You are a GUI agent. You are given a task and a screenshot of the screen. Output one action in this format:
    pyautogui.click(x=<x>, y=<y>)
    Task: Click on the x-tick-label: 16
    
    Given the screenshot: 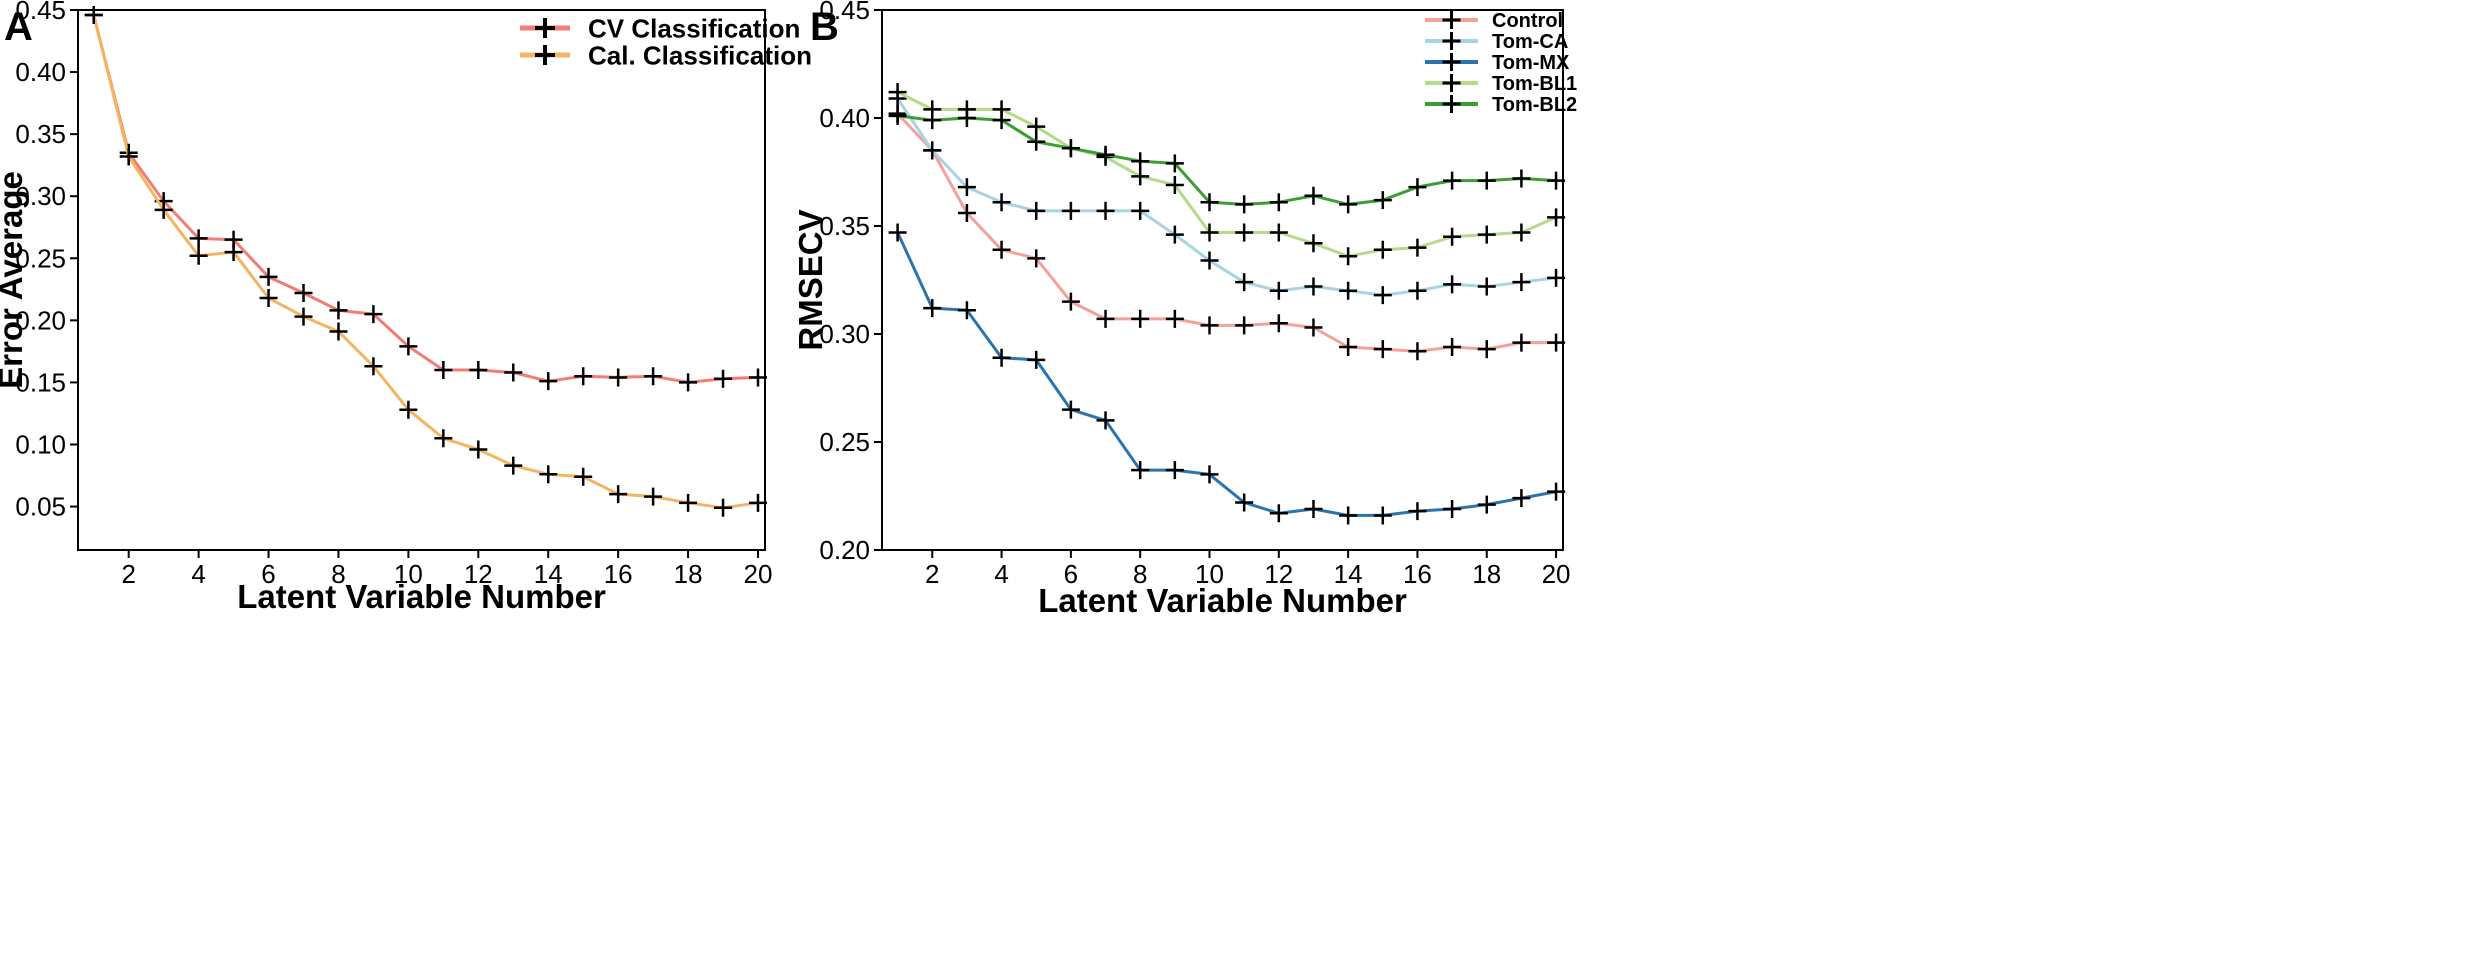 What is the action you would take?
    pyautogui.click(x=618, y=574)
    